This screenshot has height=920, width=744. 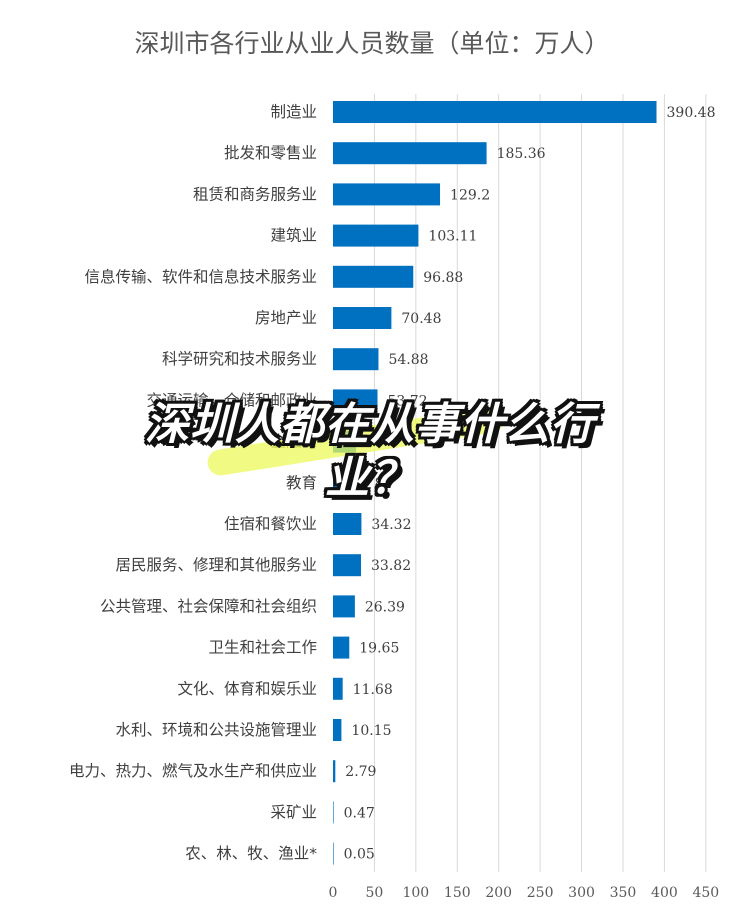 I want to click on value-label: 19.65, so click(x=379, y=649).